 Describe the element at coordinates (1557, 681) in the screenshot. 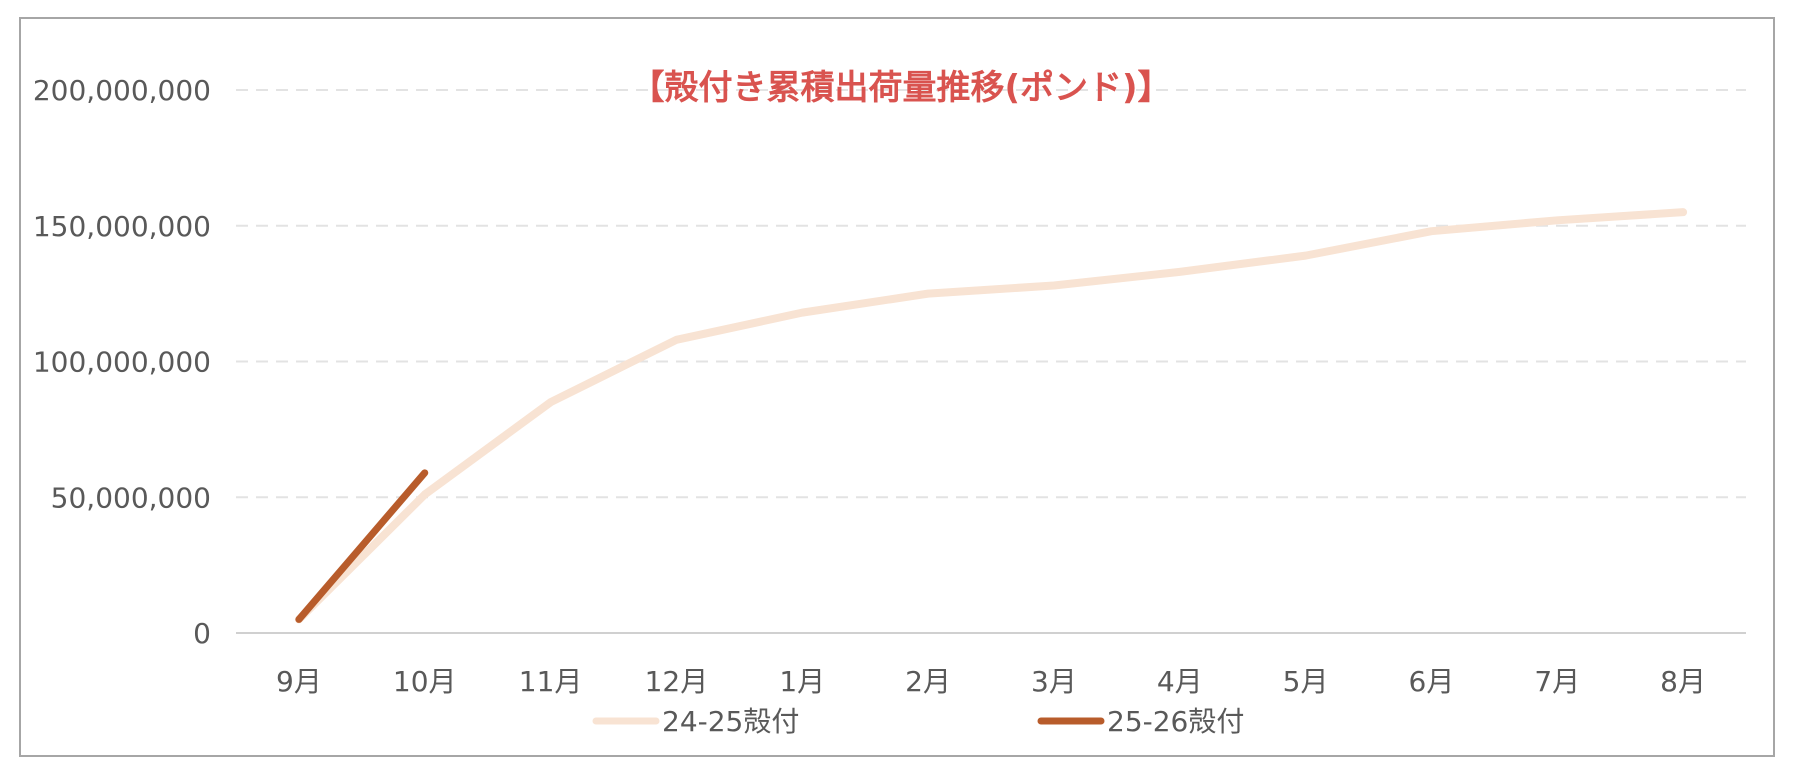

I see `x-tick-label: 7月` at that location.